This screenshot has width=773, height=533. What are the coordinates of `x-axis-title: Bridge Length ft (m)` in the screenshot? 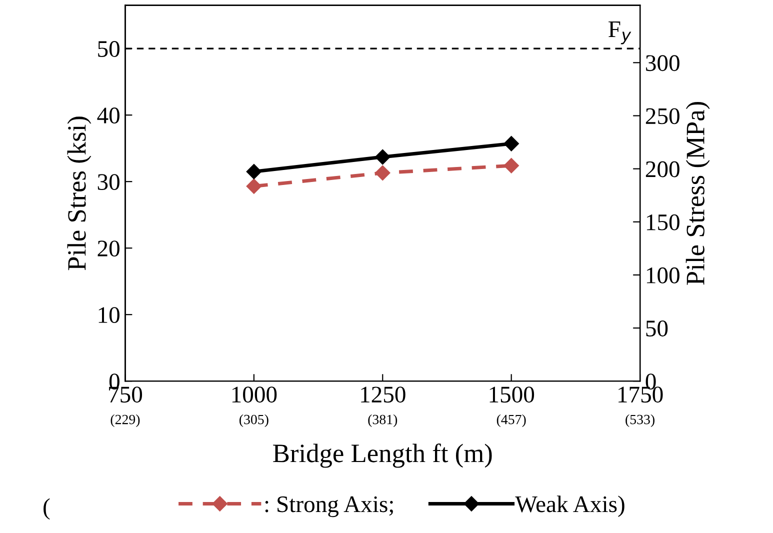 It's located at (382, 455).